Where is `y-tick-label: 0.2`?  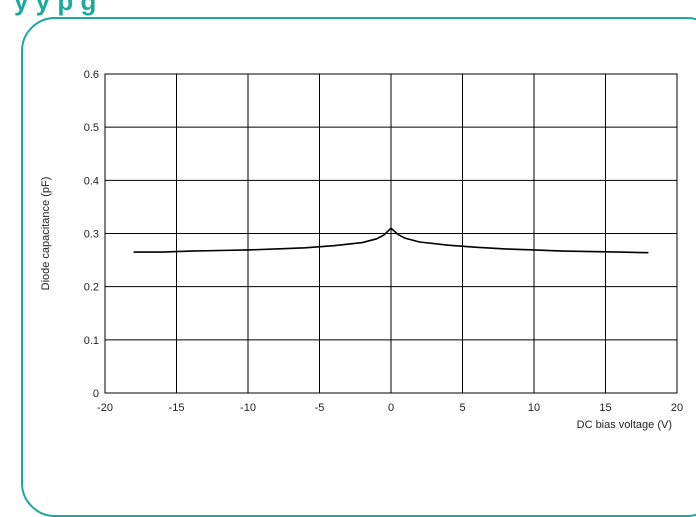
y-tick-label: 0.2 is located at coordinates (91, 288).